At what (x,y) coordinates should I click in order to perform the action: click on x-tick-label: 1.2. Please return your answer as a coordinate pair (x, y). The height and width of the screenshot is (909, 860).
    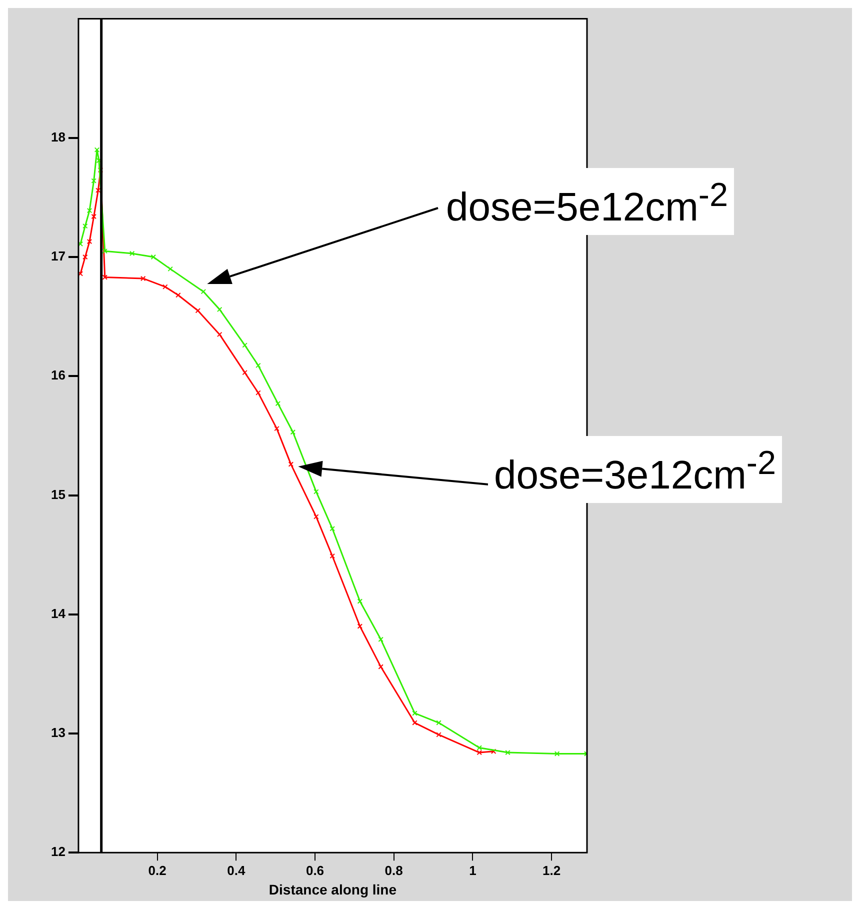
    Looking at the image, I should click on (551, 870).